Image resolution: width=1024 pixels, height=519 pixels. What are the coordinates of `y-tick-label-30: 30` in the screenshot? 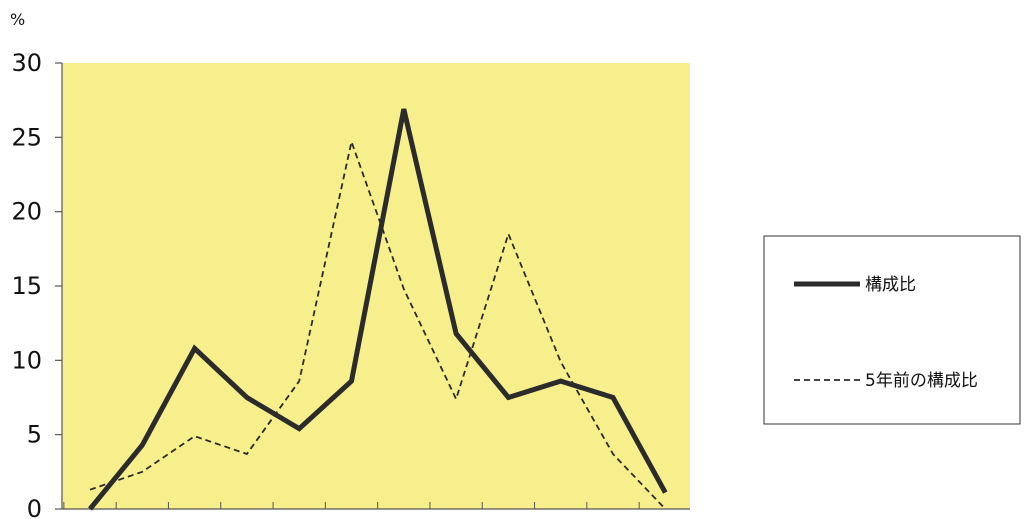 It's located at (26, 63).